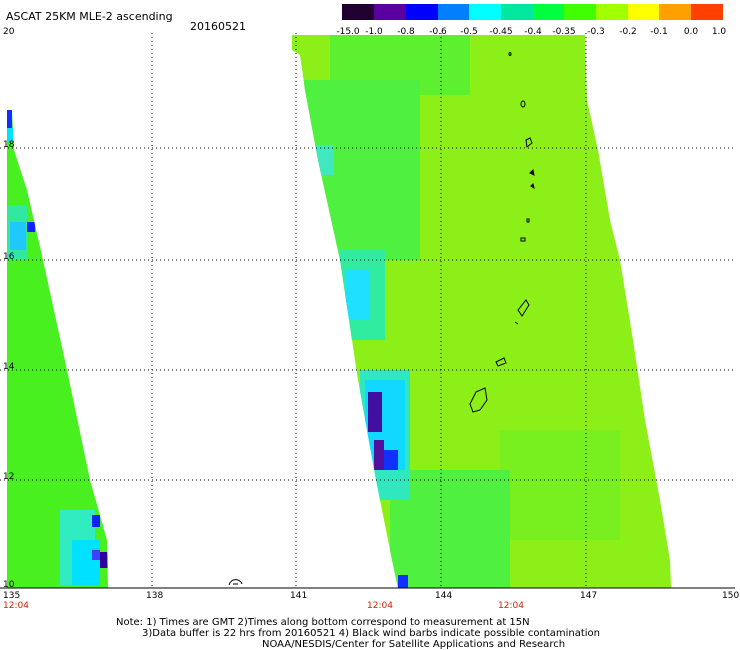 The width and height of the screenshot is (740, 650). I want to click on lon-label: 141, so click(299, 596).